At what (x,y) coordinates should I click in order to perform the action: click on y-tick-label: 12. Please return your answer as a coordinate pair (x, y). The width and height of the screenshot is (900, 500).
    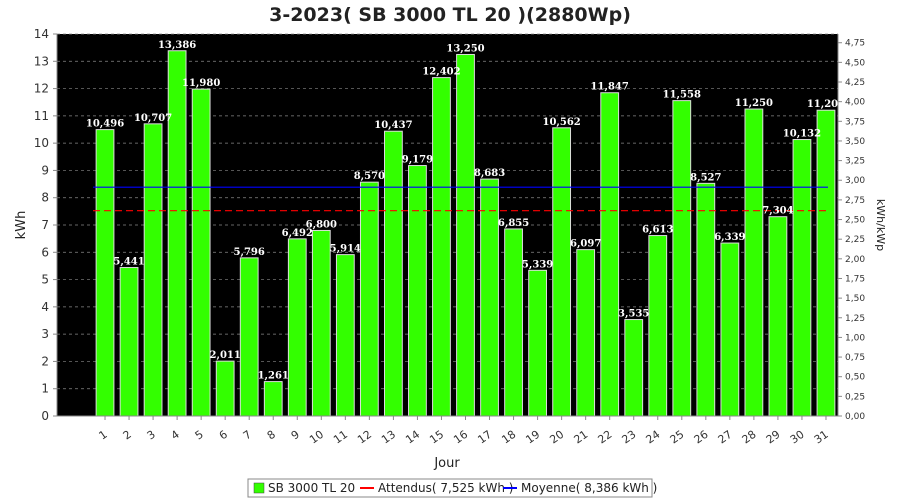
    Looking at the image, I should click on (41, 89).